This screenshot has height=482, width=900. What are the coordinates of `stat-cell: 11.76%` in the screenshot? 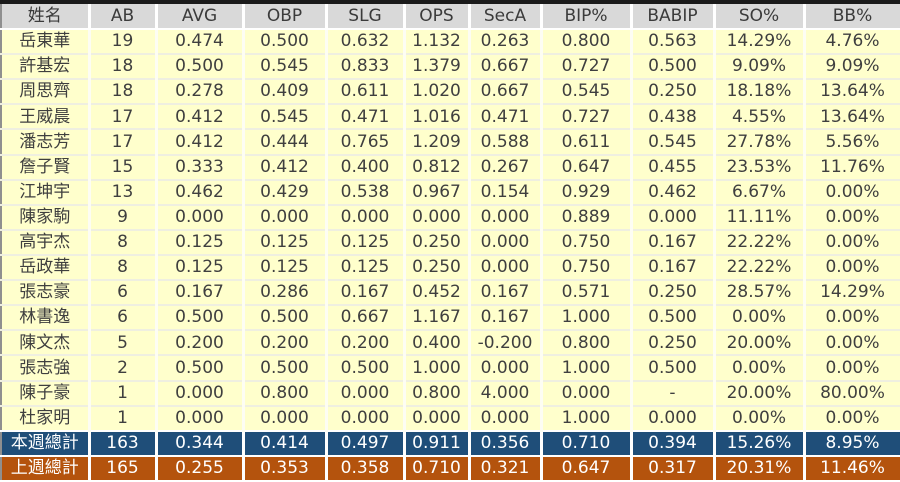 It's located at (852, 167).